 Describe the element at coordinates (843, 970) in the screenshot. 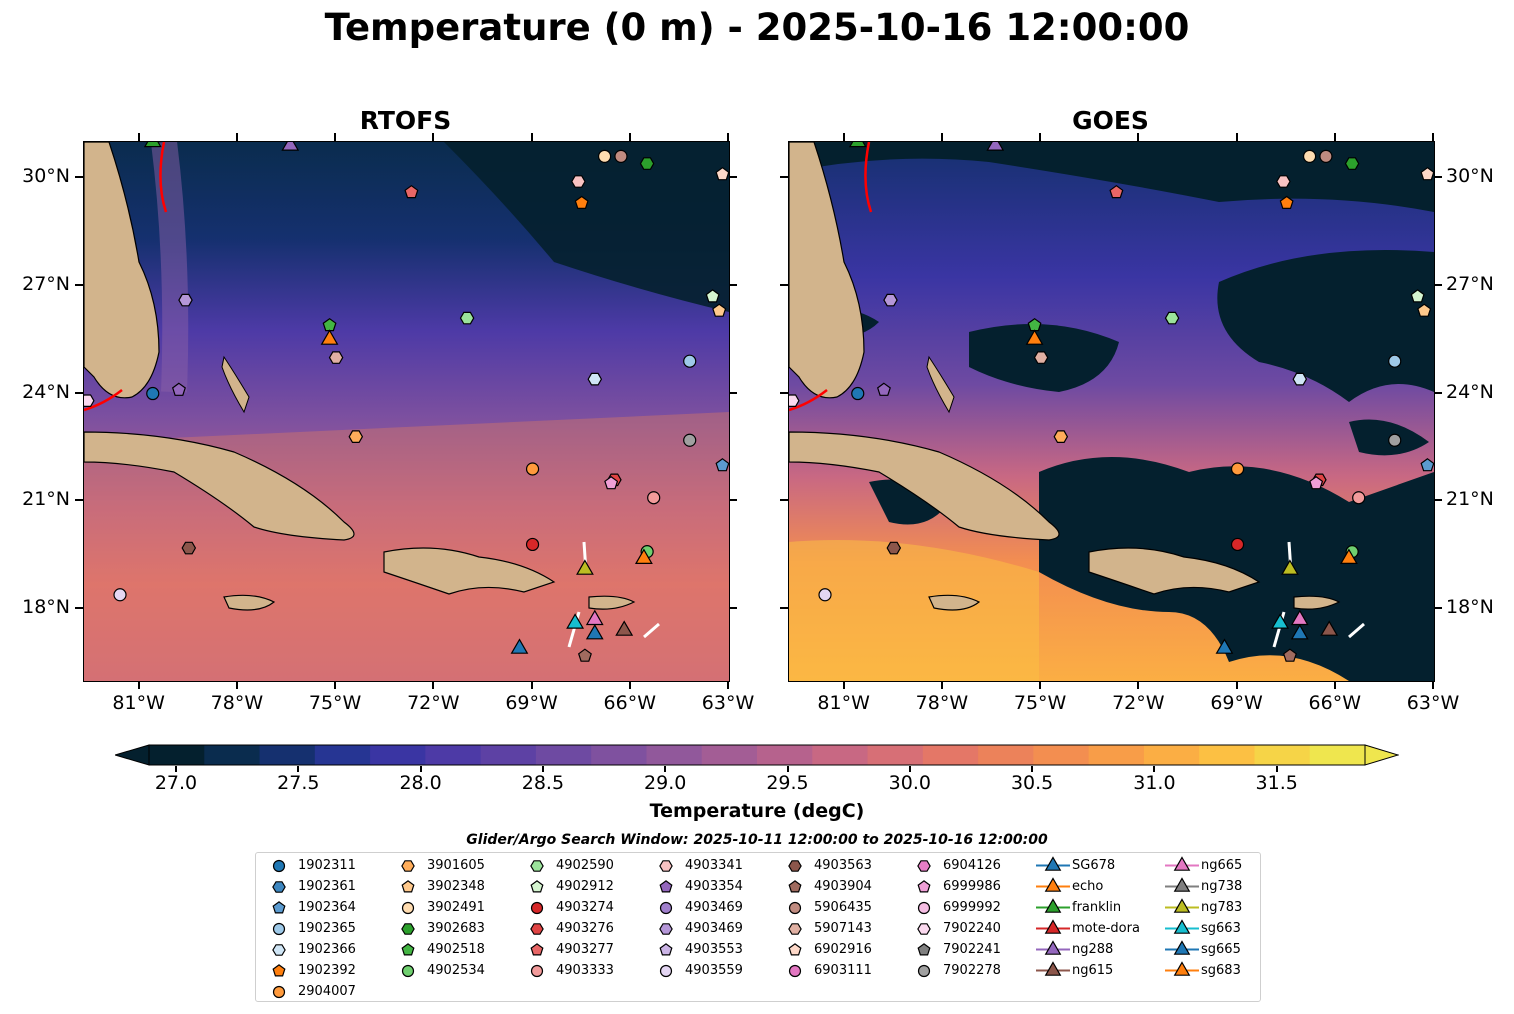

I see `legend-label: 6903111` at that location.